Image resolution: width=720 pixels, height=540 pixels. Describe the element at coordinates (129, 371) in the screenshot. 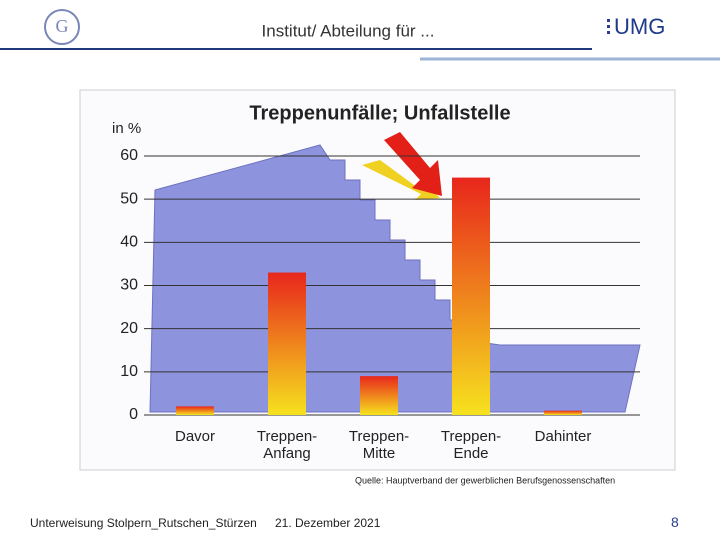

I see `y-tick-label: 10` at that location.